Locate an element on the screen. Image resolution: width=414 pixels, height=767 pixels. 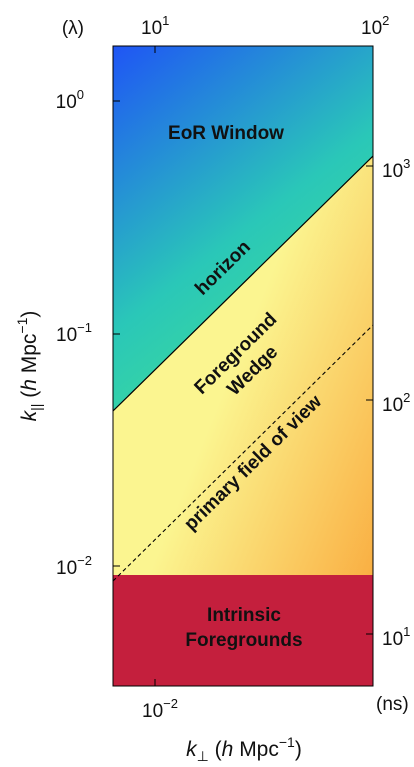
y-tick-label: 10⁰ is located at coordinates (70, 100).